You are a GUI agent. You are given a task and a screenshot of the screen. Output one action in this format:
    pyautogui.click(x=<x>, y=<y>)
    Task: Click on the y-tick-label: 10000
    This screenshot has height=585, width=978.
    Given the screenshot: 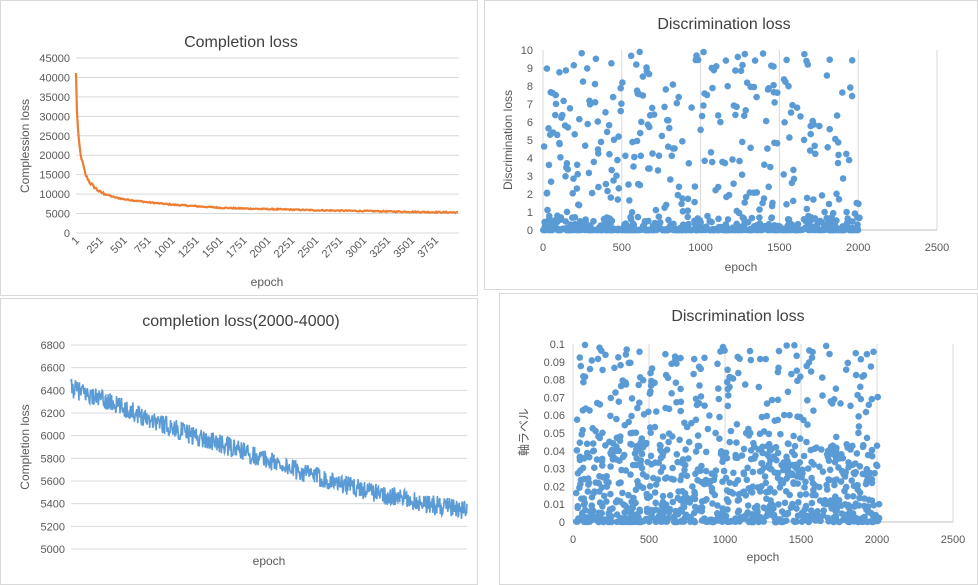 What is the action you would take?
    pyautogui.click(x=54, y=195)
    